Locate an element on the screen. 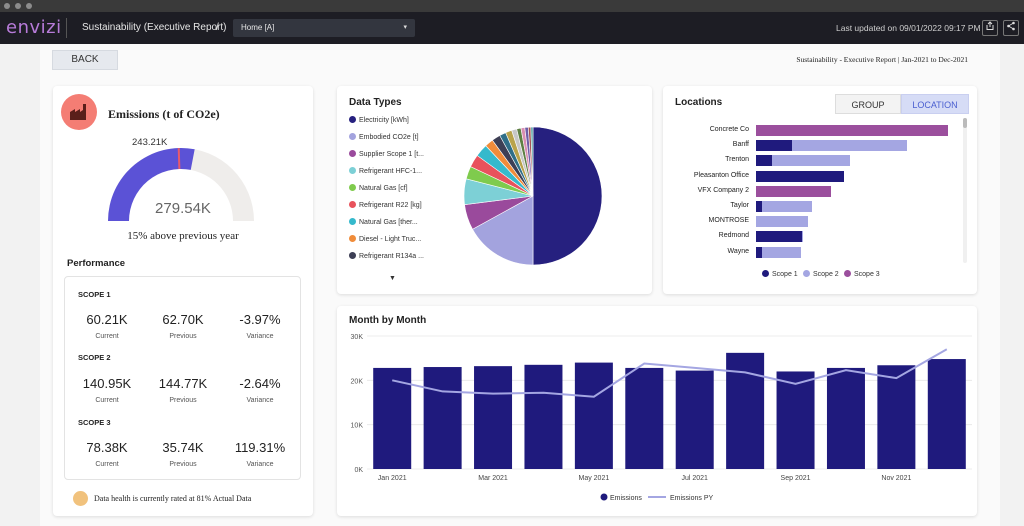 The image size is (1024, 526). location-label: Pleasanton Office is located at coordinates (721, 175).